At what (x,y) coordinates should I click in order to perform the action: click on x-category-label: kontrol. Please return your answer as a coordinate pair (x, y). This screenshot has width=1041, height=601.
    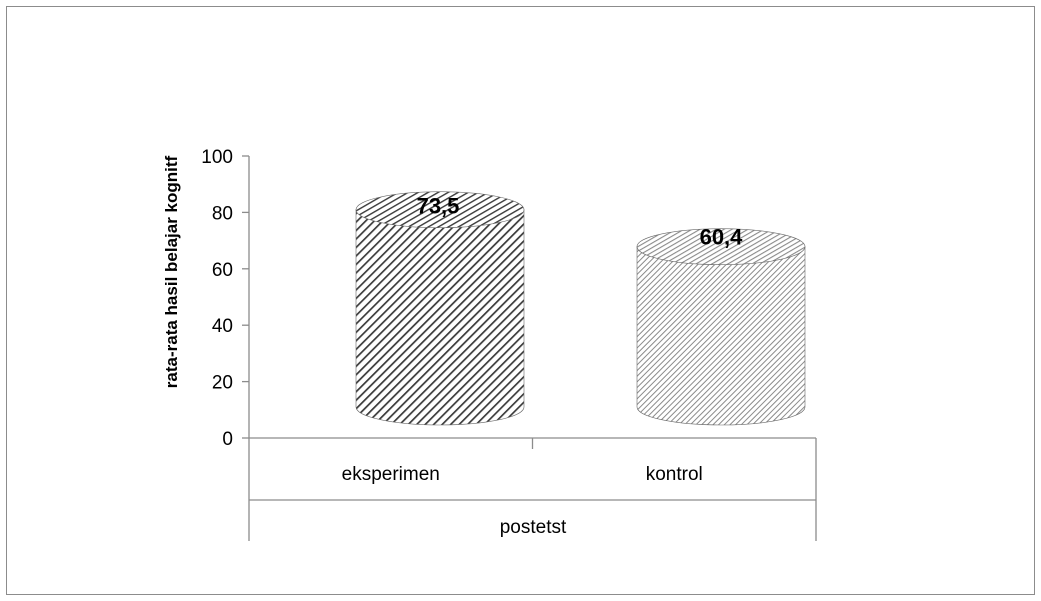
    Looking at the image, I should click on (674, 474).